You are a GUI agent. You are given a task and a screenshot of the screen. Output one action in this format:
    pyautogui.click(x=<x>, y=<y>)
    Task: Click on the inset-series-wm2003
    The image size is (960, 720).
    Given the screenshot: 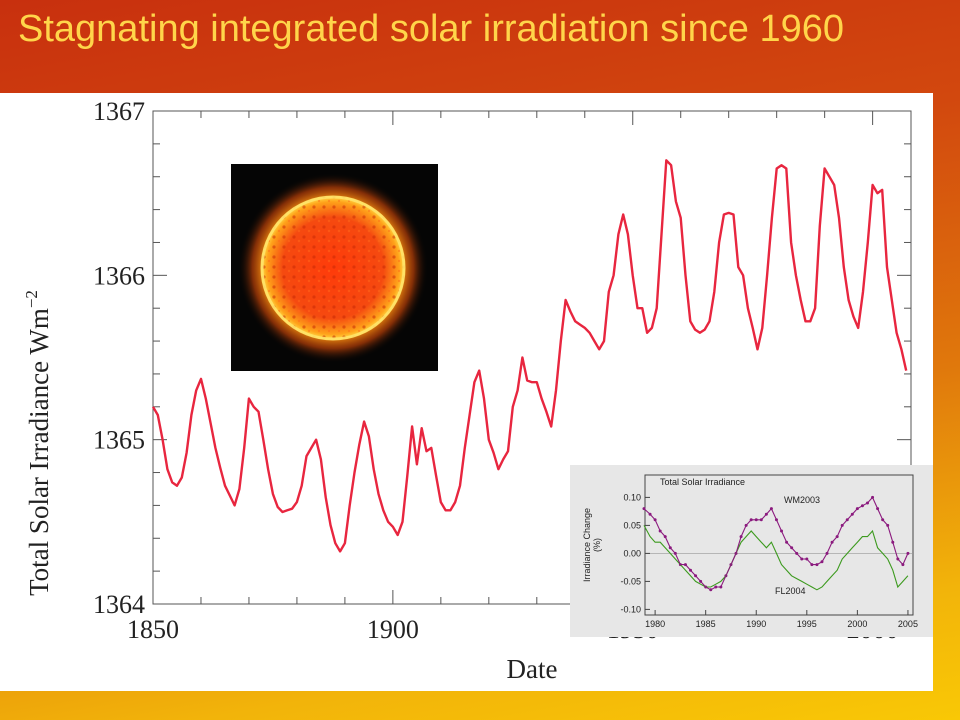 What is the action you would take?
    pyautogui.click(x=776, y=543)
    